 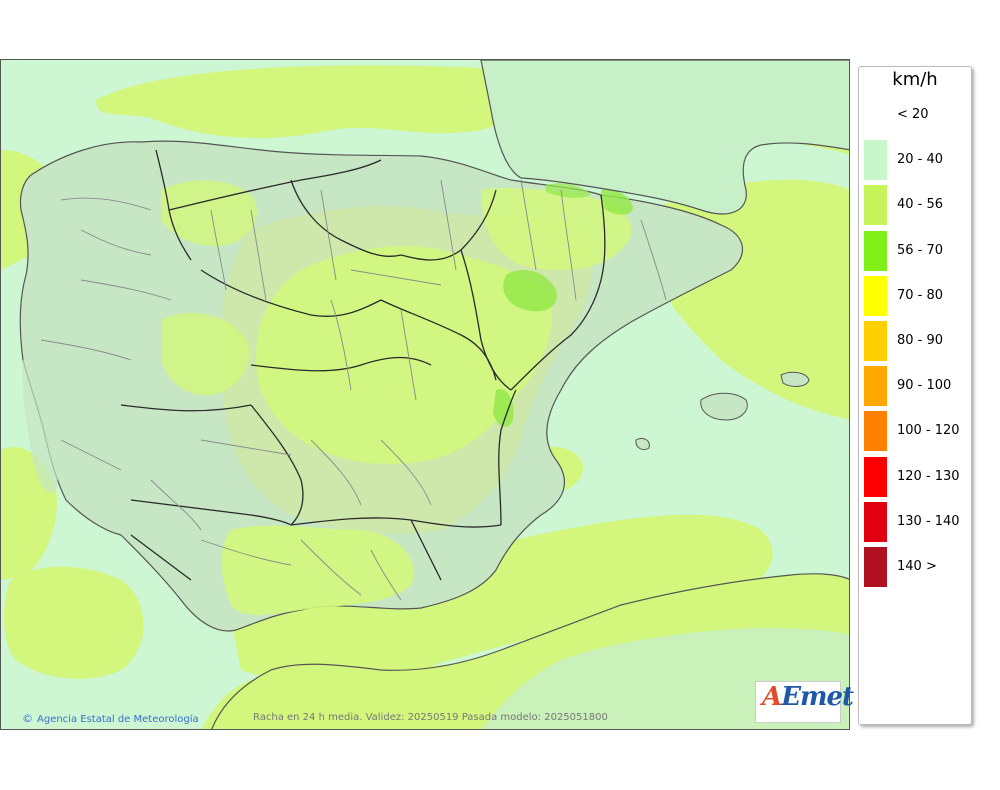 I want to click on legend-label: 130 - 140, so click(x=928, y=521).